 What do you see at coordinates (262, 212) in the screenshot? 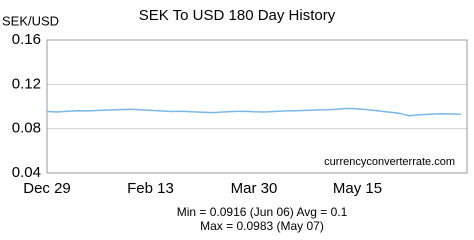
I see `min-avg-note: Min = 0.0916 (Jun 06) Avg = 0.1` at bounding box center [262, 212].